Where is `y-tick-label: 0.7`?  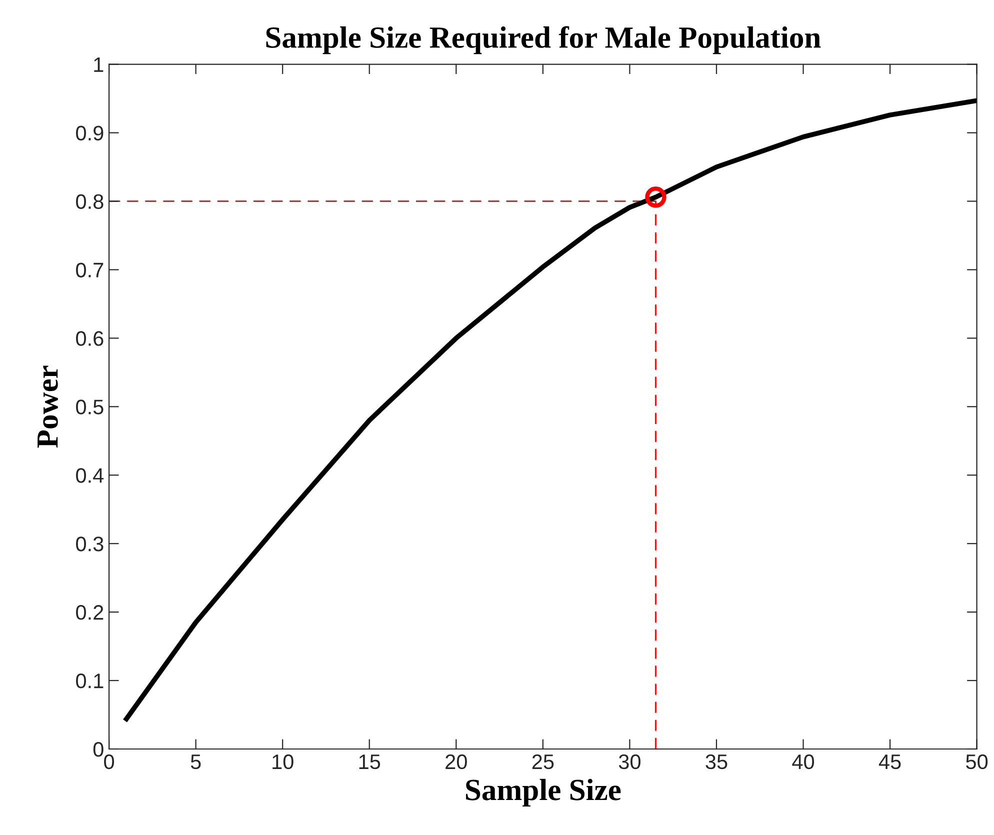
y-tick-label: 0.7 is located at coordinates (90, 270).